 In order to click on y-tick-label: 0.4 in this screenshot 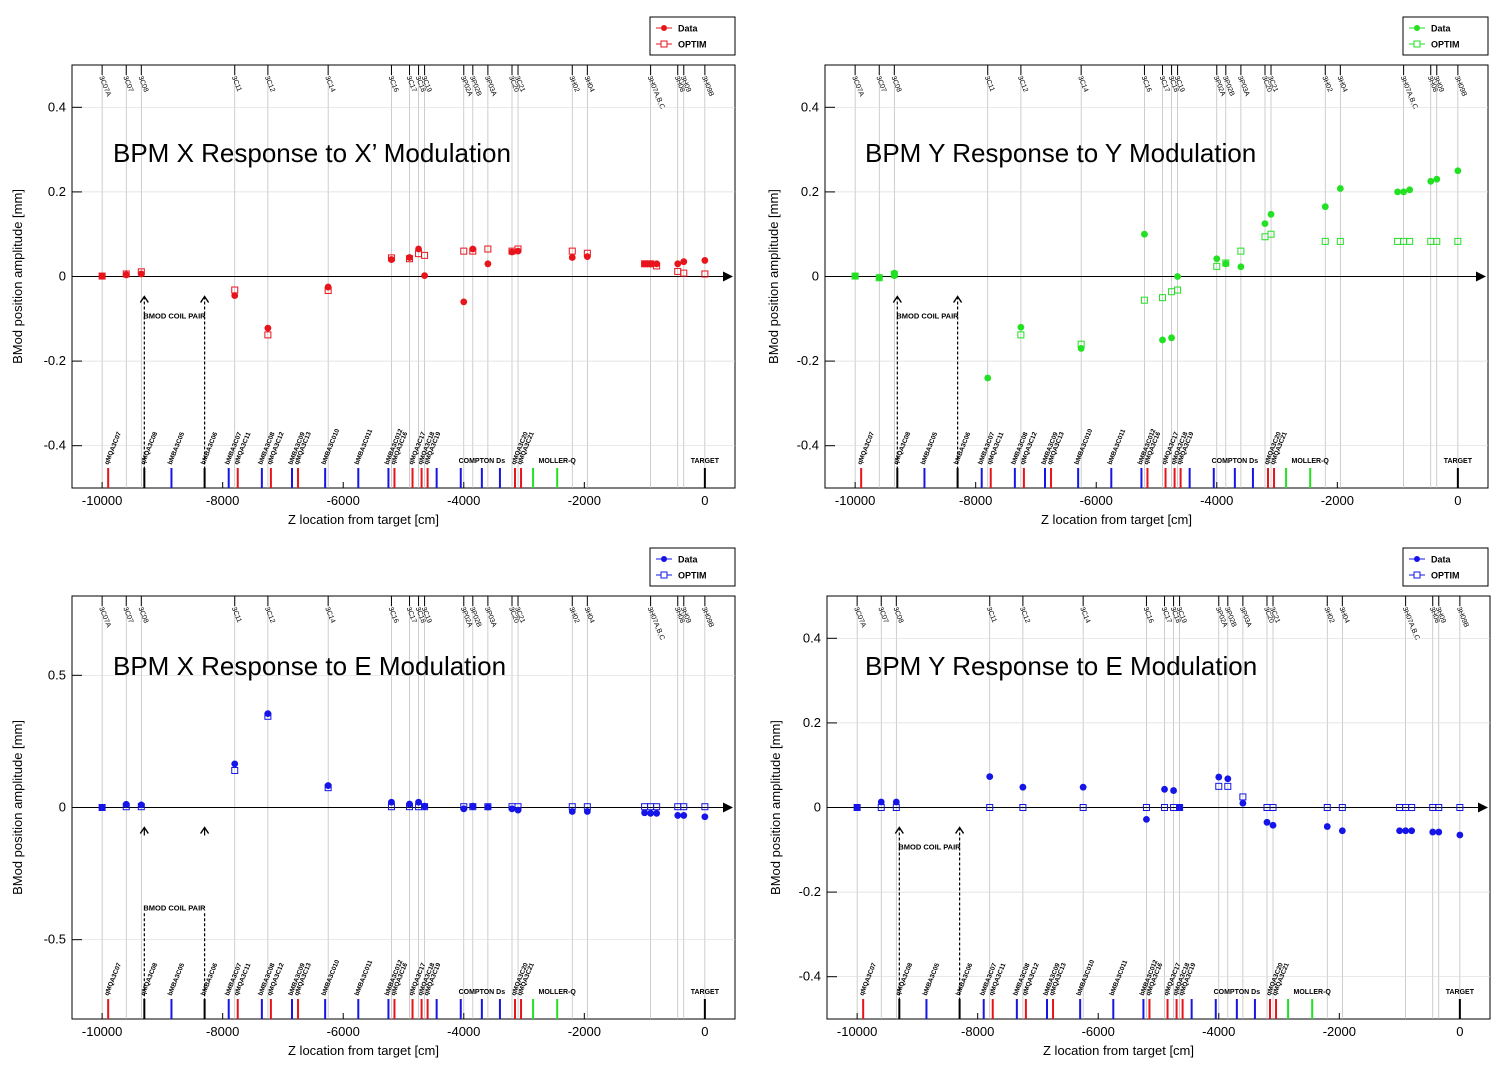, I will do `click(810, 106)`.